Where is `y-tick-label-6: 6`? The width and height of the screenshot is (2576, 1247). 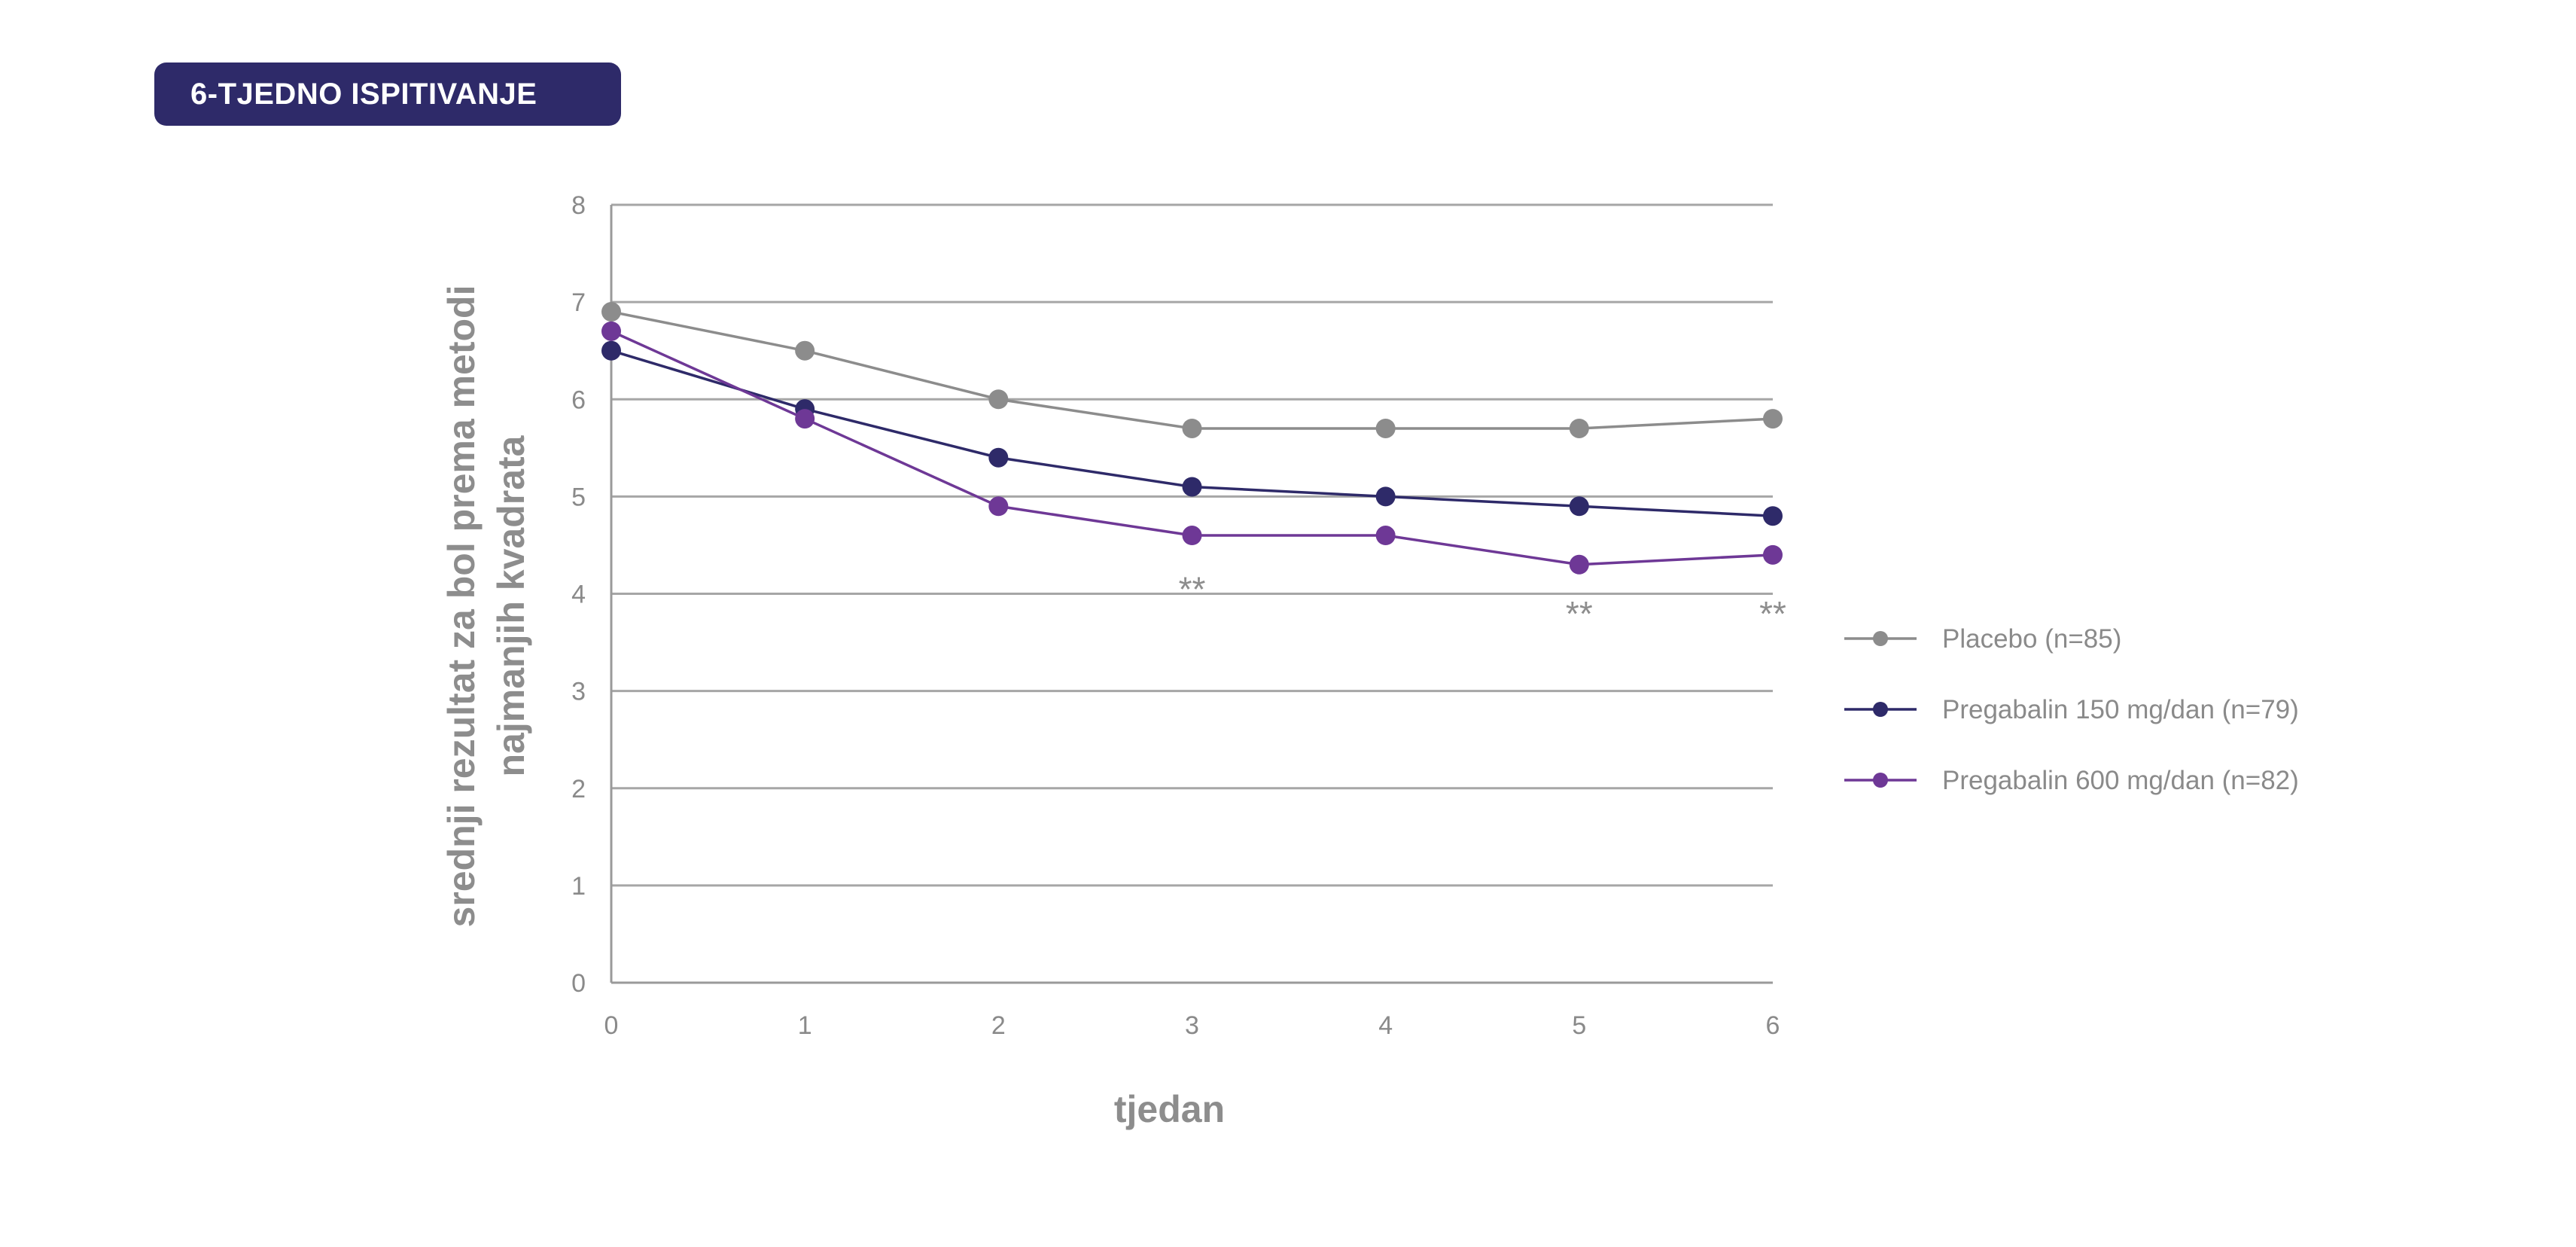
y-tick-label-6: 6 is located at coordinates (579, 400).